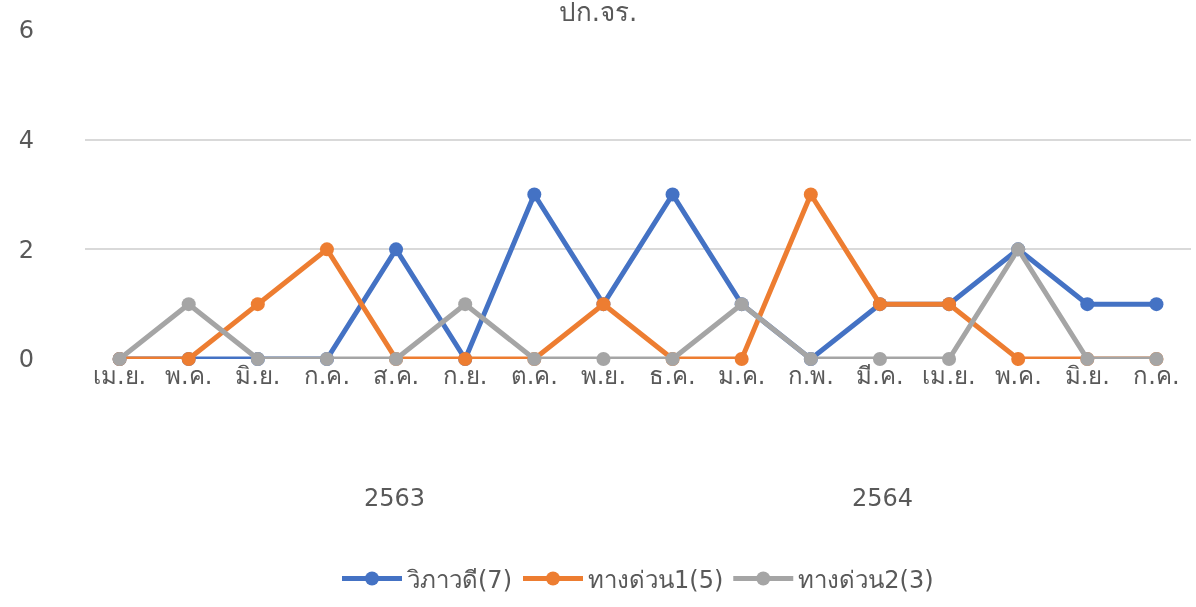  I want to click on x-tick-label: ม.ค., so click(742, 376).